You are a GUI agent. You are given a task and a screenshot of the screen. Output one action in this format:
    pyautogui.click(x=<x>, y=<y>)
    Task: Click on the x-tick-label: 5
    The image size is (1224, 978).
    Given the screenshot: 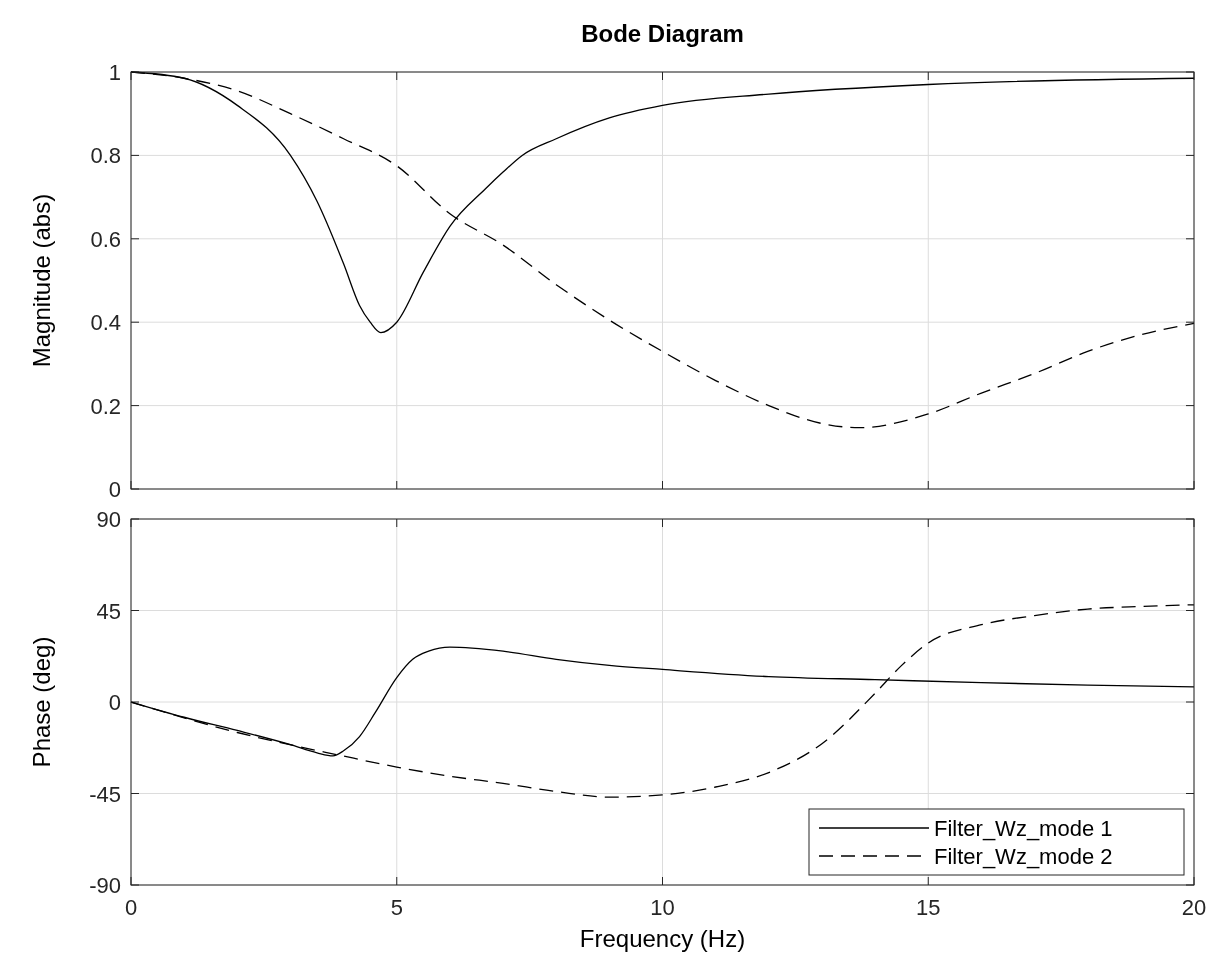 What is the action you would take?
    pyautogui.click(x=396, y=907)
    